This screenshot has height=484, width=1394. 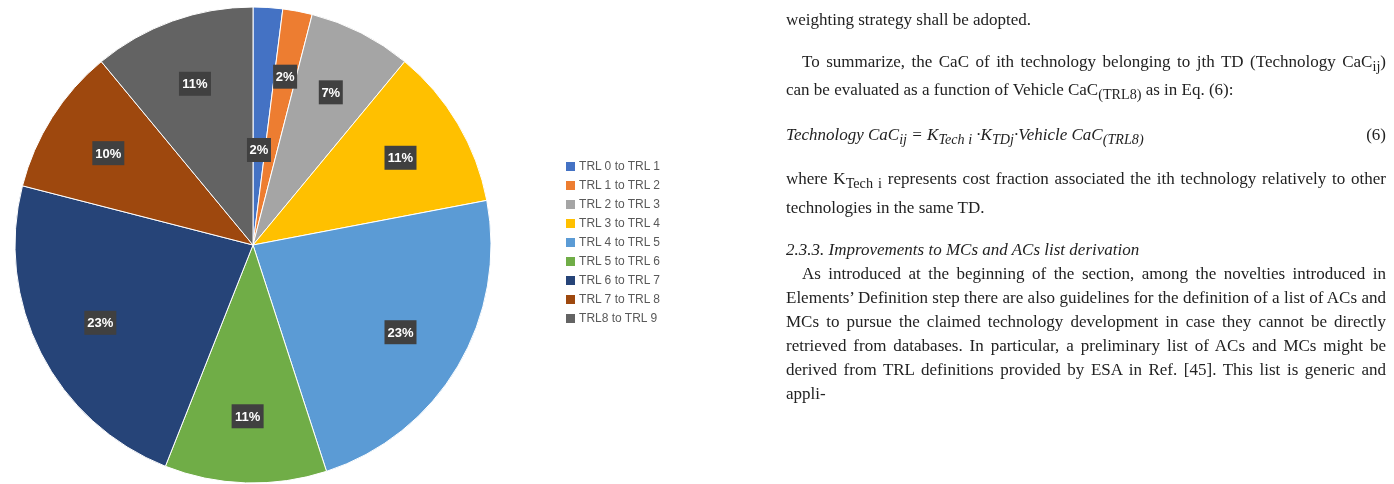 I want to click on legend-label: TRL 3 to TRL 4, so click(x=619, y=222).